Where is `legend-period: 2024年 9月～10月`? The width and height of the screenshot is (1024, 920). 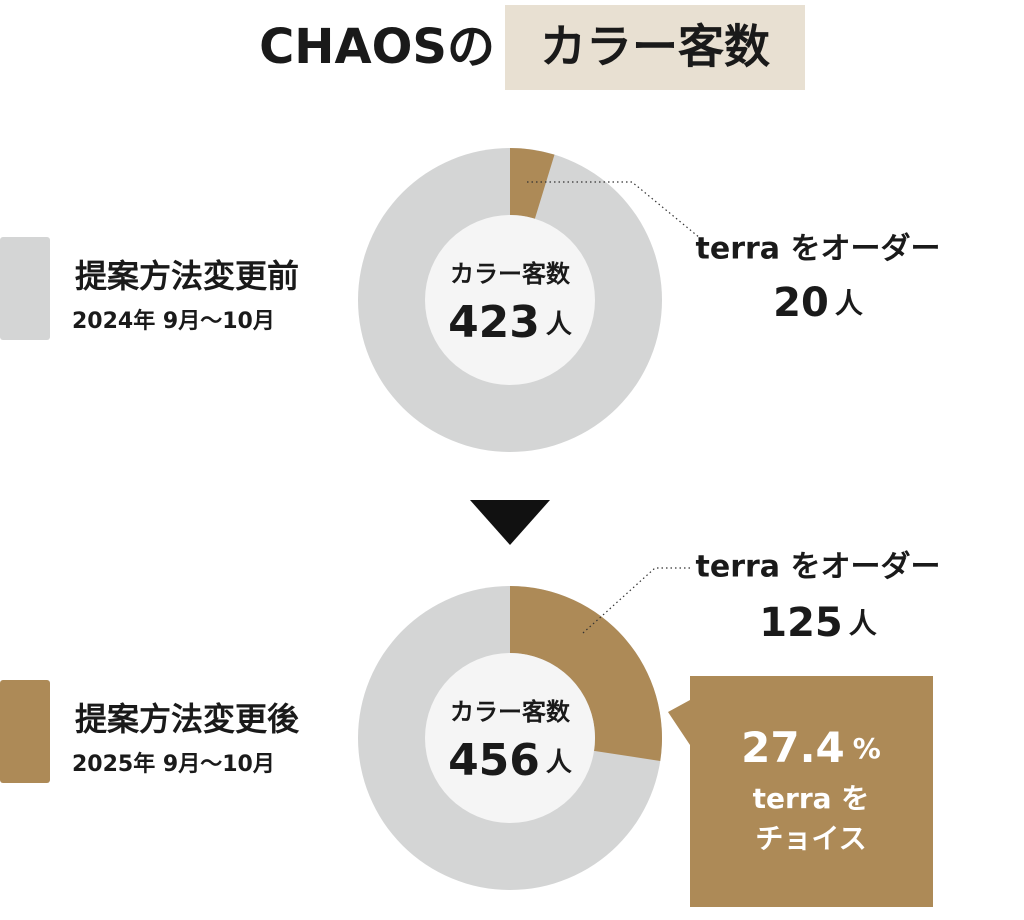 legend-period: 2024年 9月～10月 is located at coordinates (173, 321).